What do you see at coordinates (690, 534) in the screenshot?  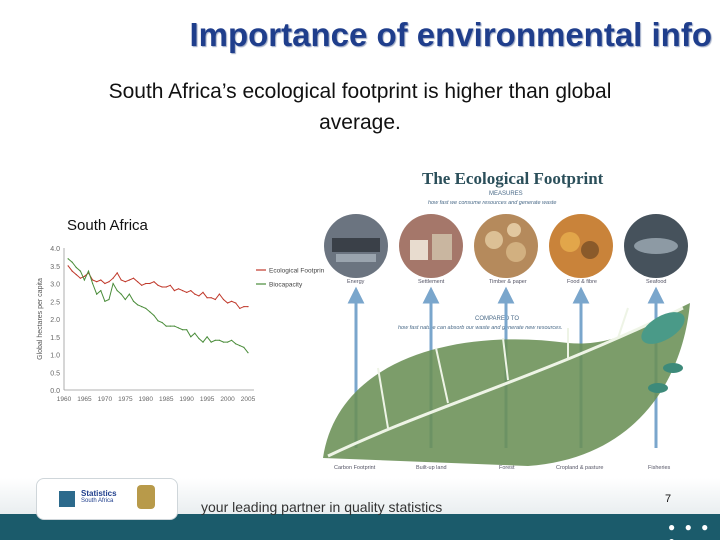 I see `footer-dots-icon: ● ● ● ●` at bounding box center [690, 534].